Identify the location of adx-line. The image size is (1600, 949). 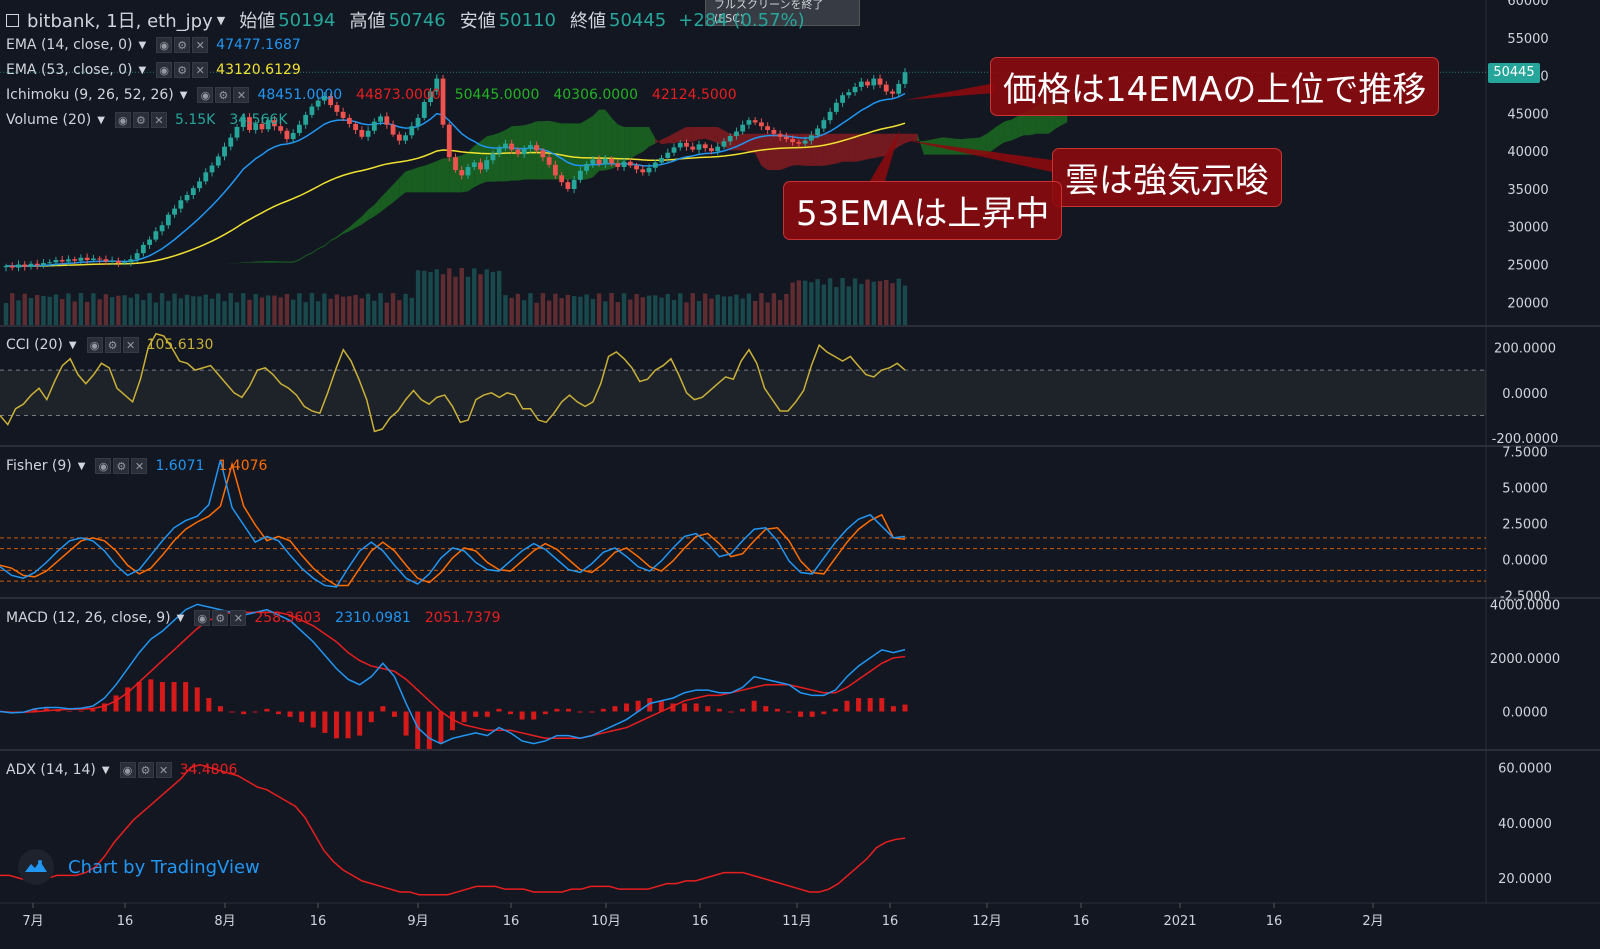
(453, 830).